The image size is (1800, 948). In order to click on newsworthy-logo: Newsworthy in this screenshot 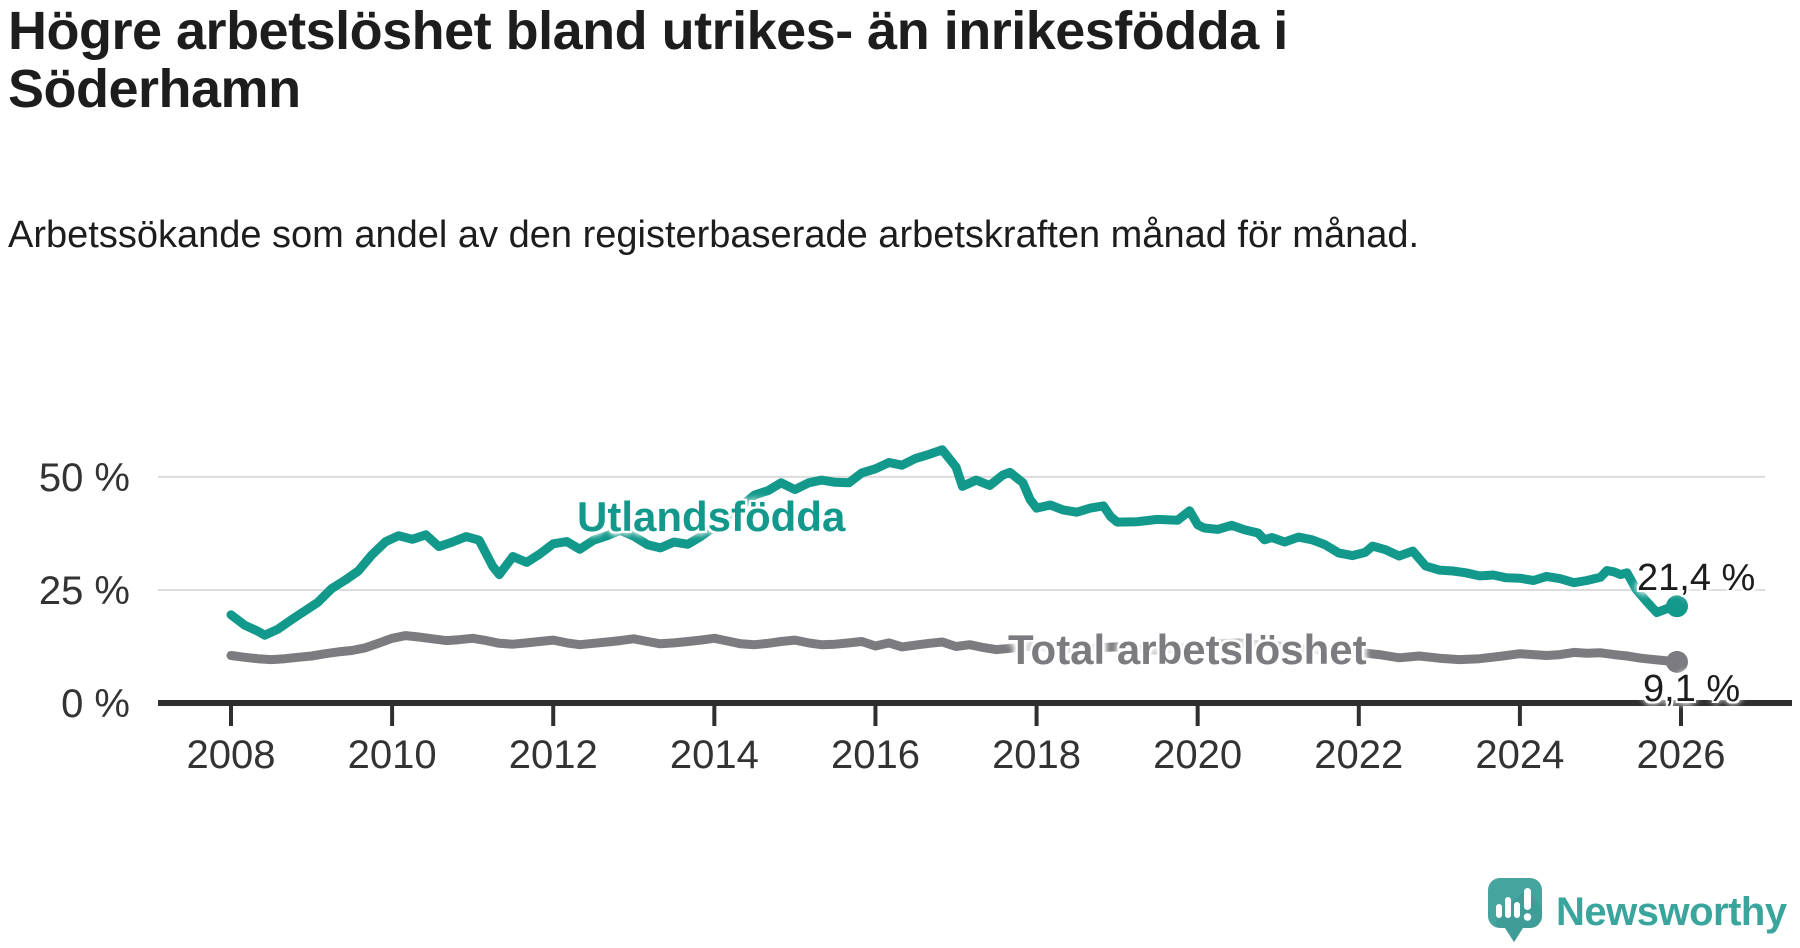, I will do `click(1637, 912)`.